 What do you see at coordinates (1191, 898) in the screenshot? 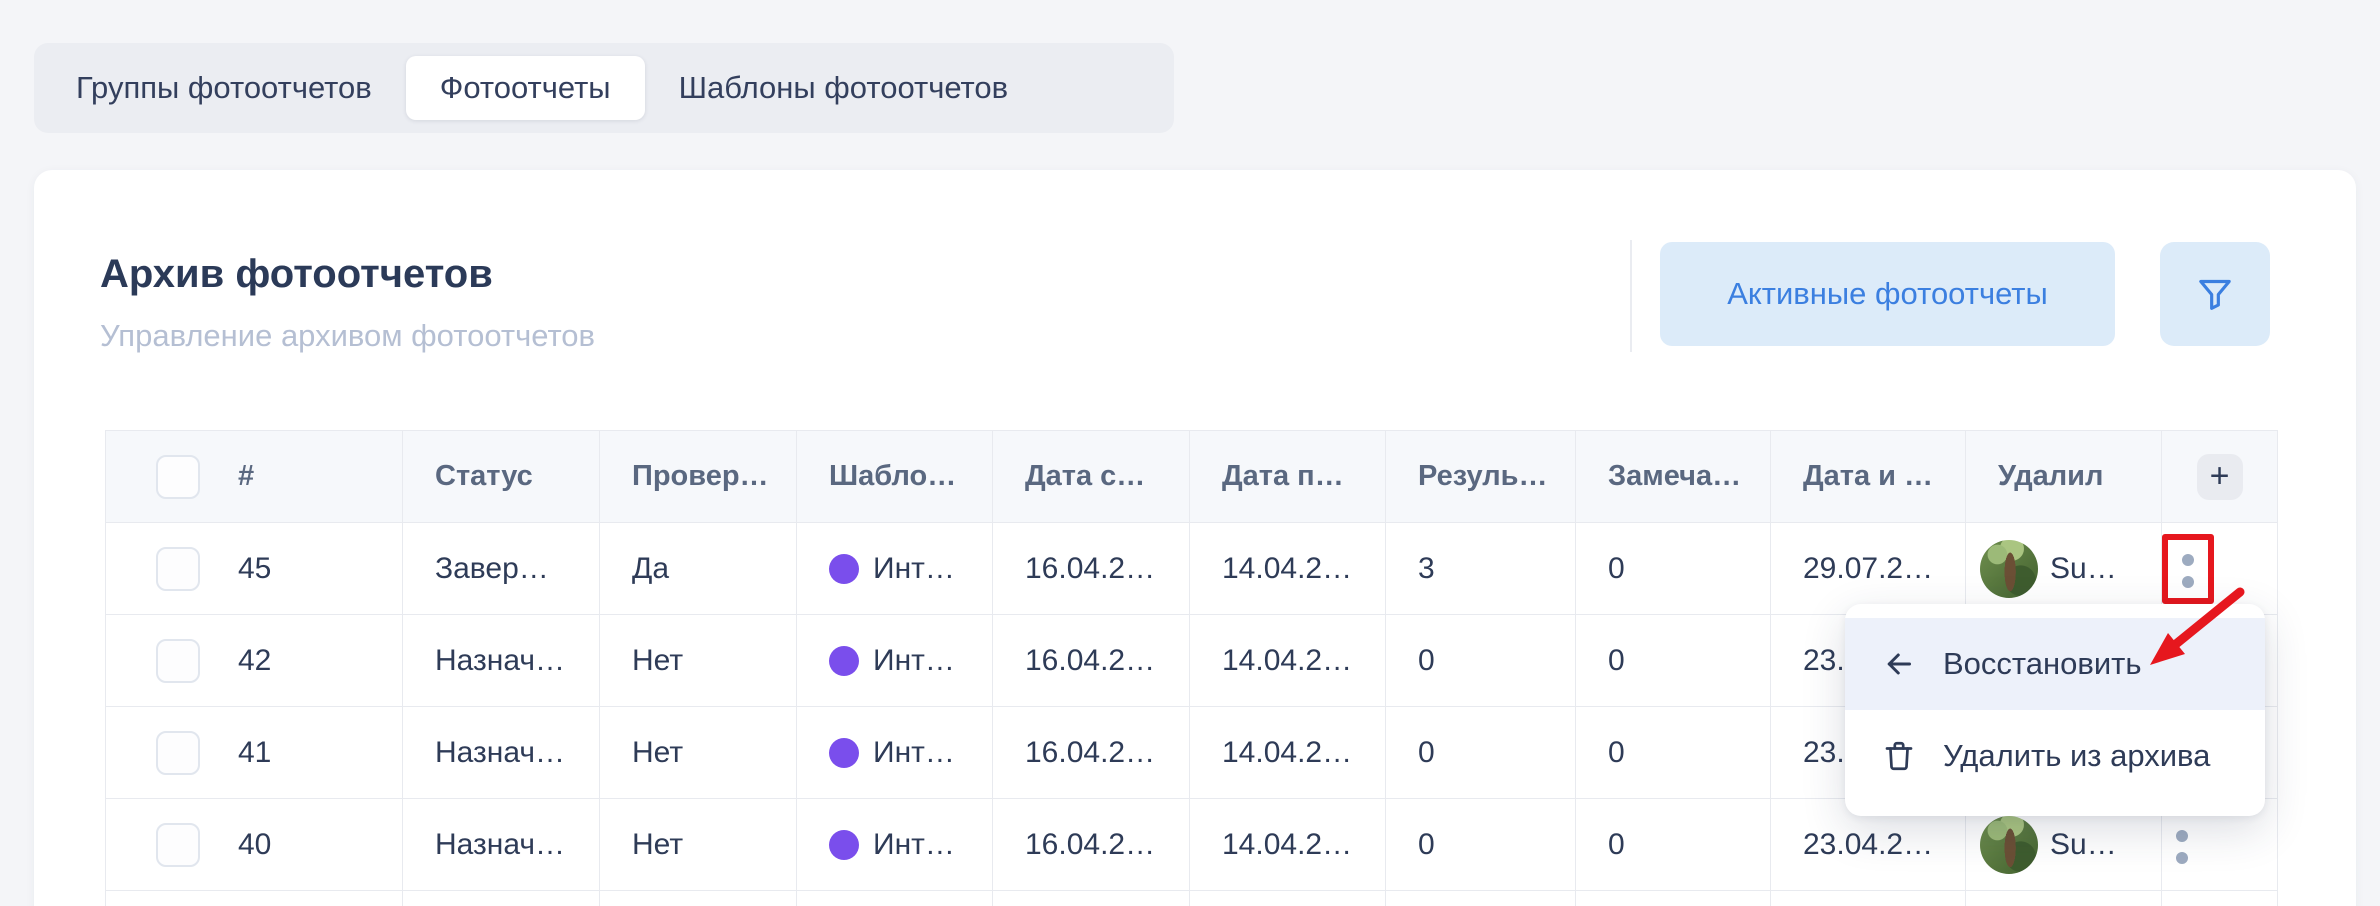
I see `table-row-partial` at bounding box center [1191, 898].